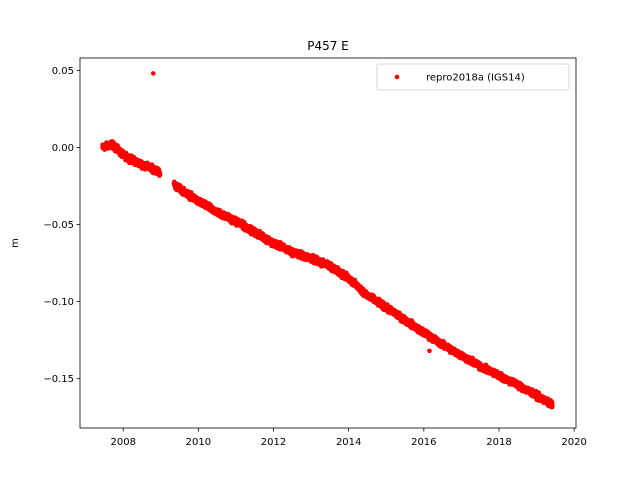  I want to click on y-tick-label: 0.05, so click(63, 71).